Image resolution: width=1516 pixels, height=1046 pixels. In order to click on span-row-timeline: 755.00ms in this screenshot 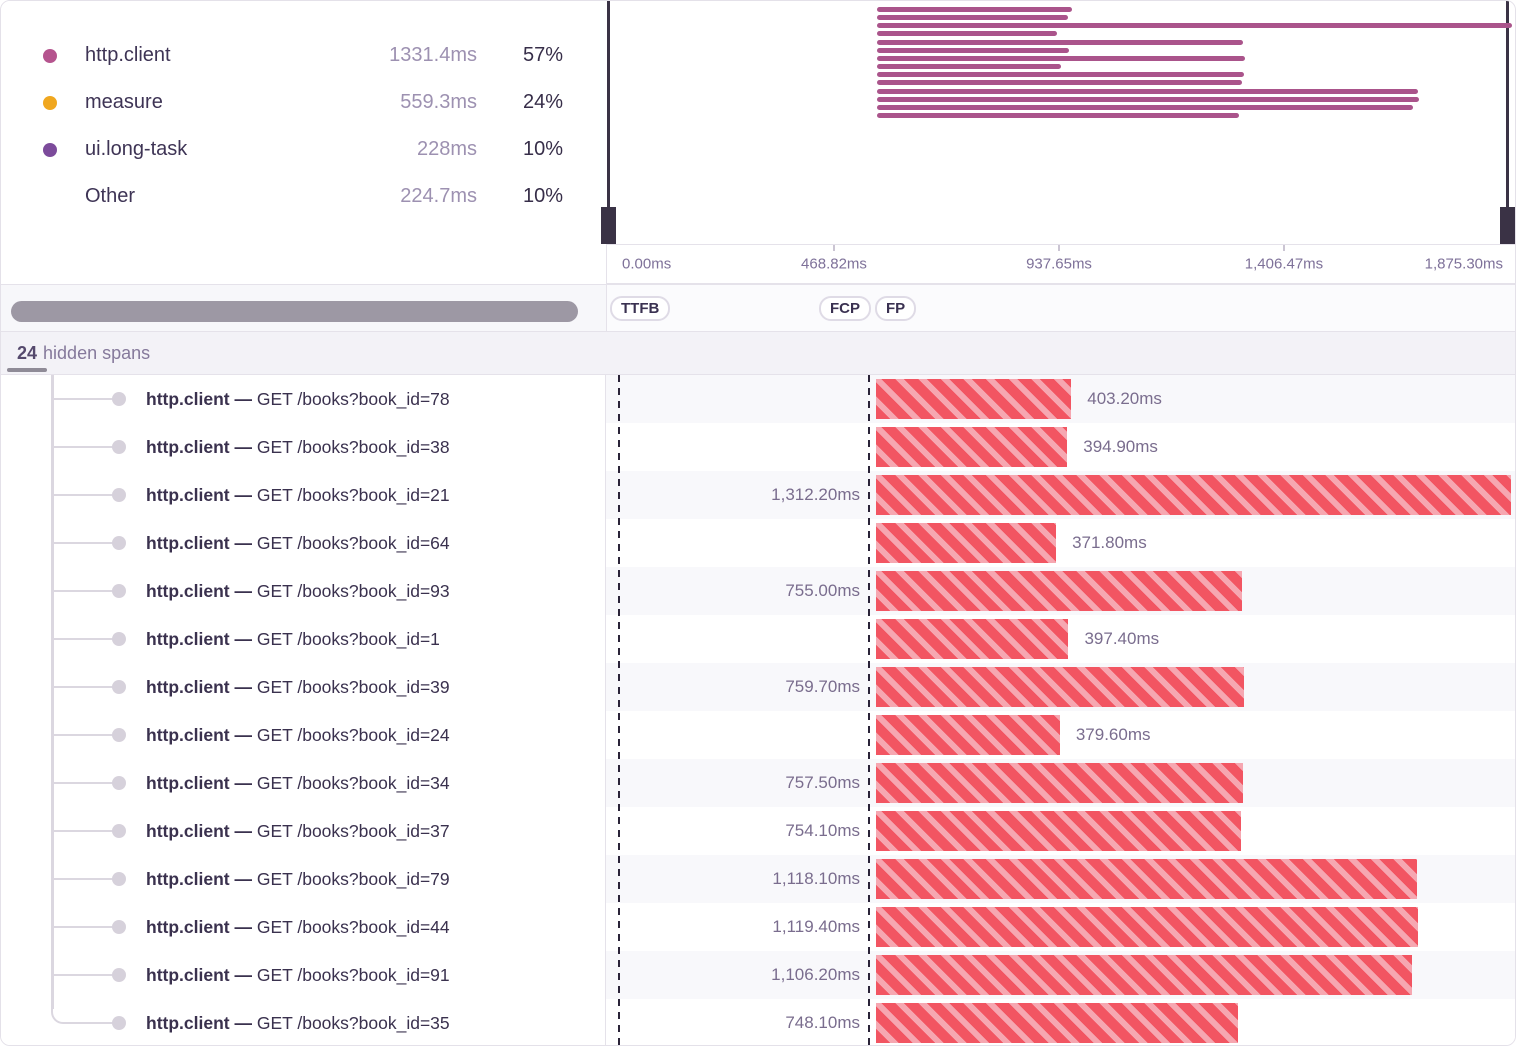, I will do `click(1060, 591)`.